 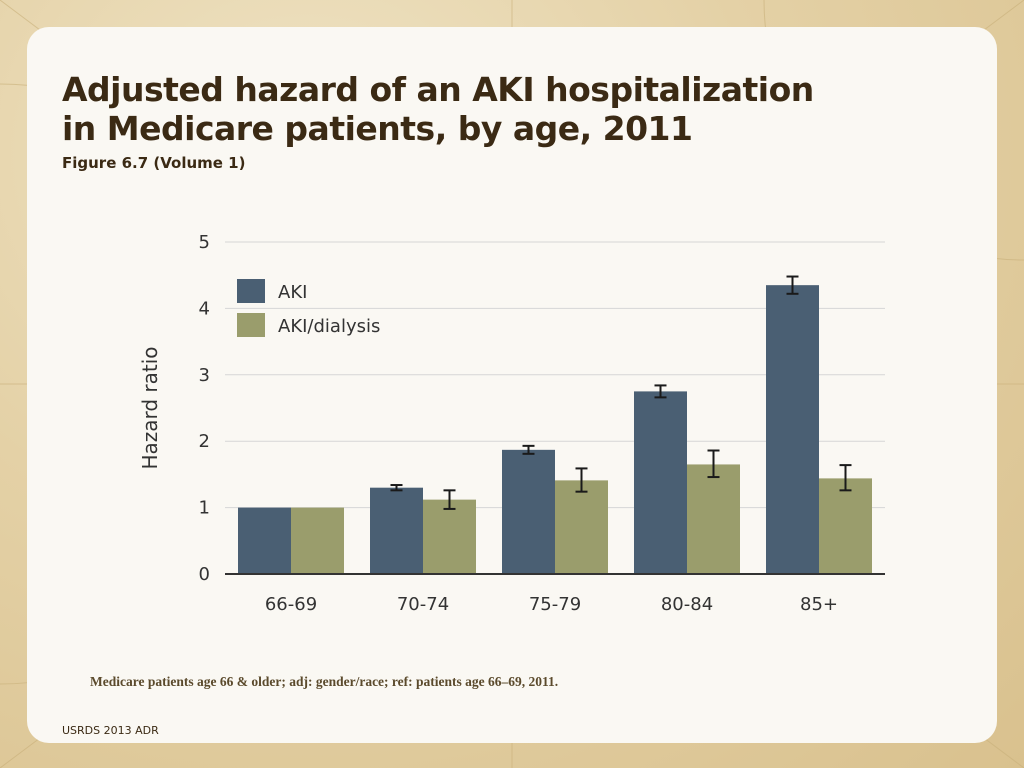 I want to click on x-tick-label-66-69: 66-69, so click(x=291, y=604).